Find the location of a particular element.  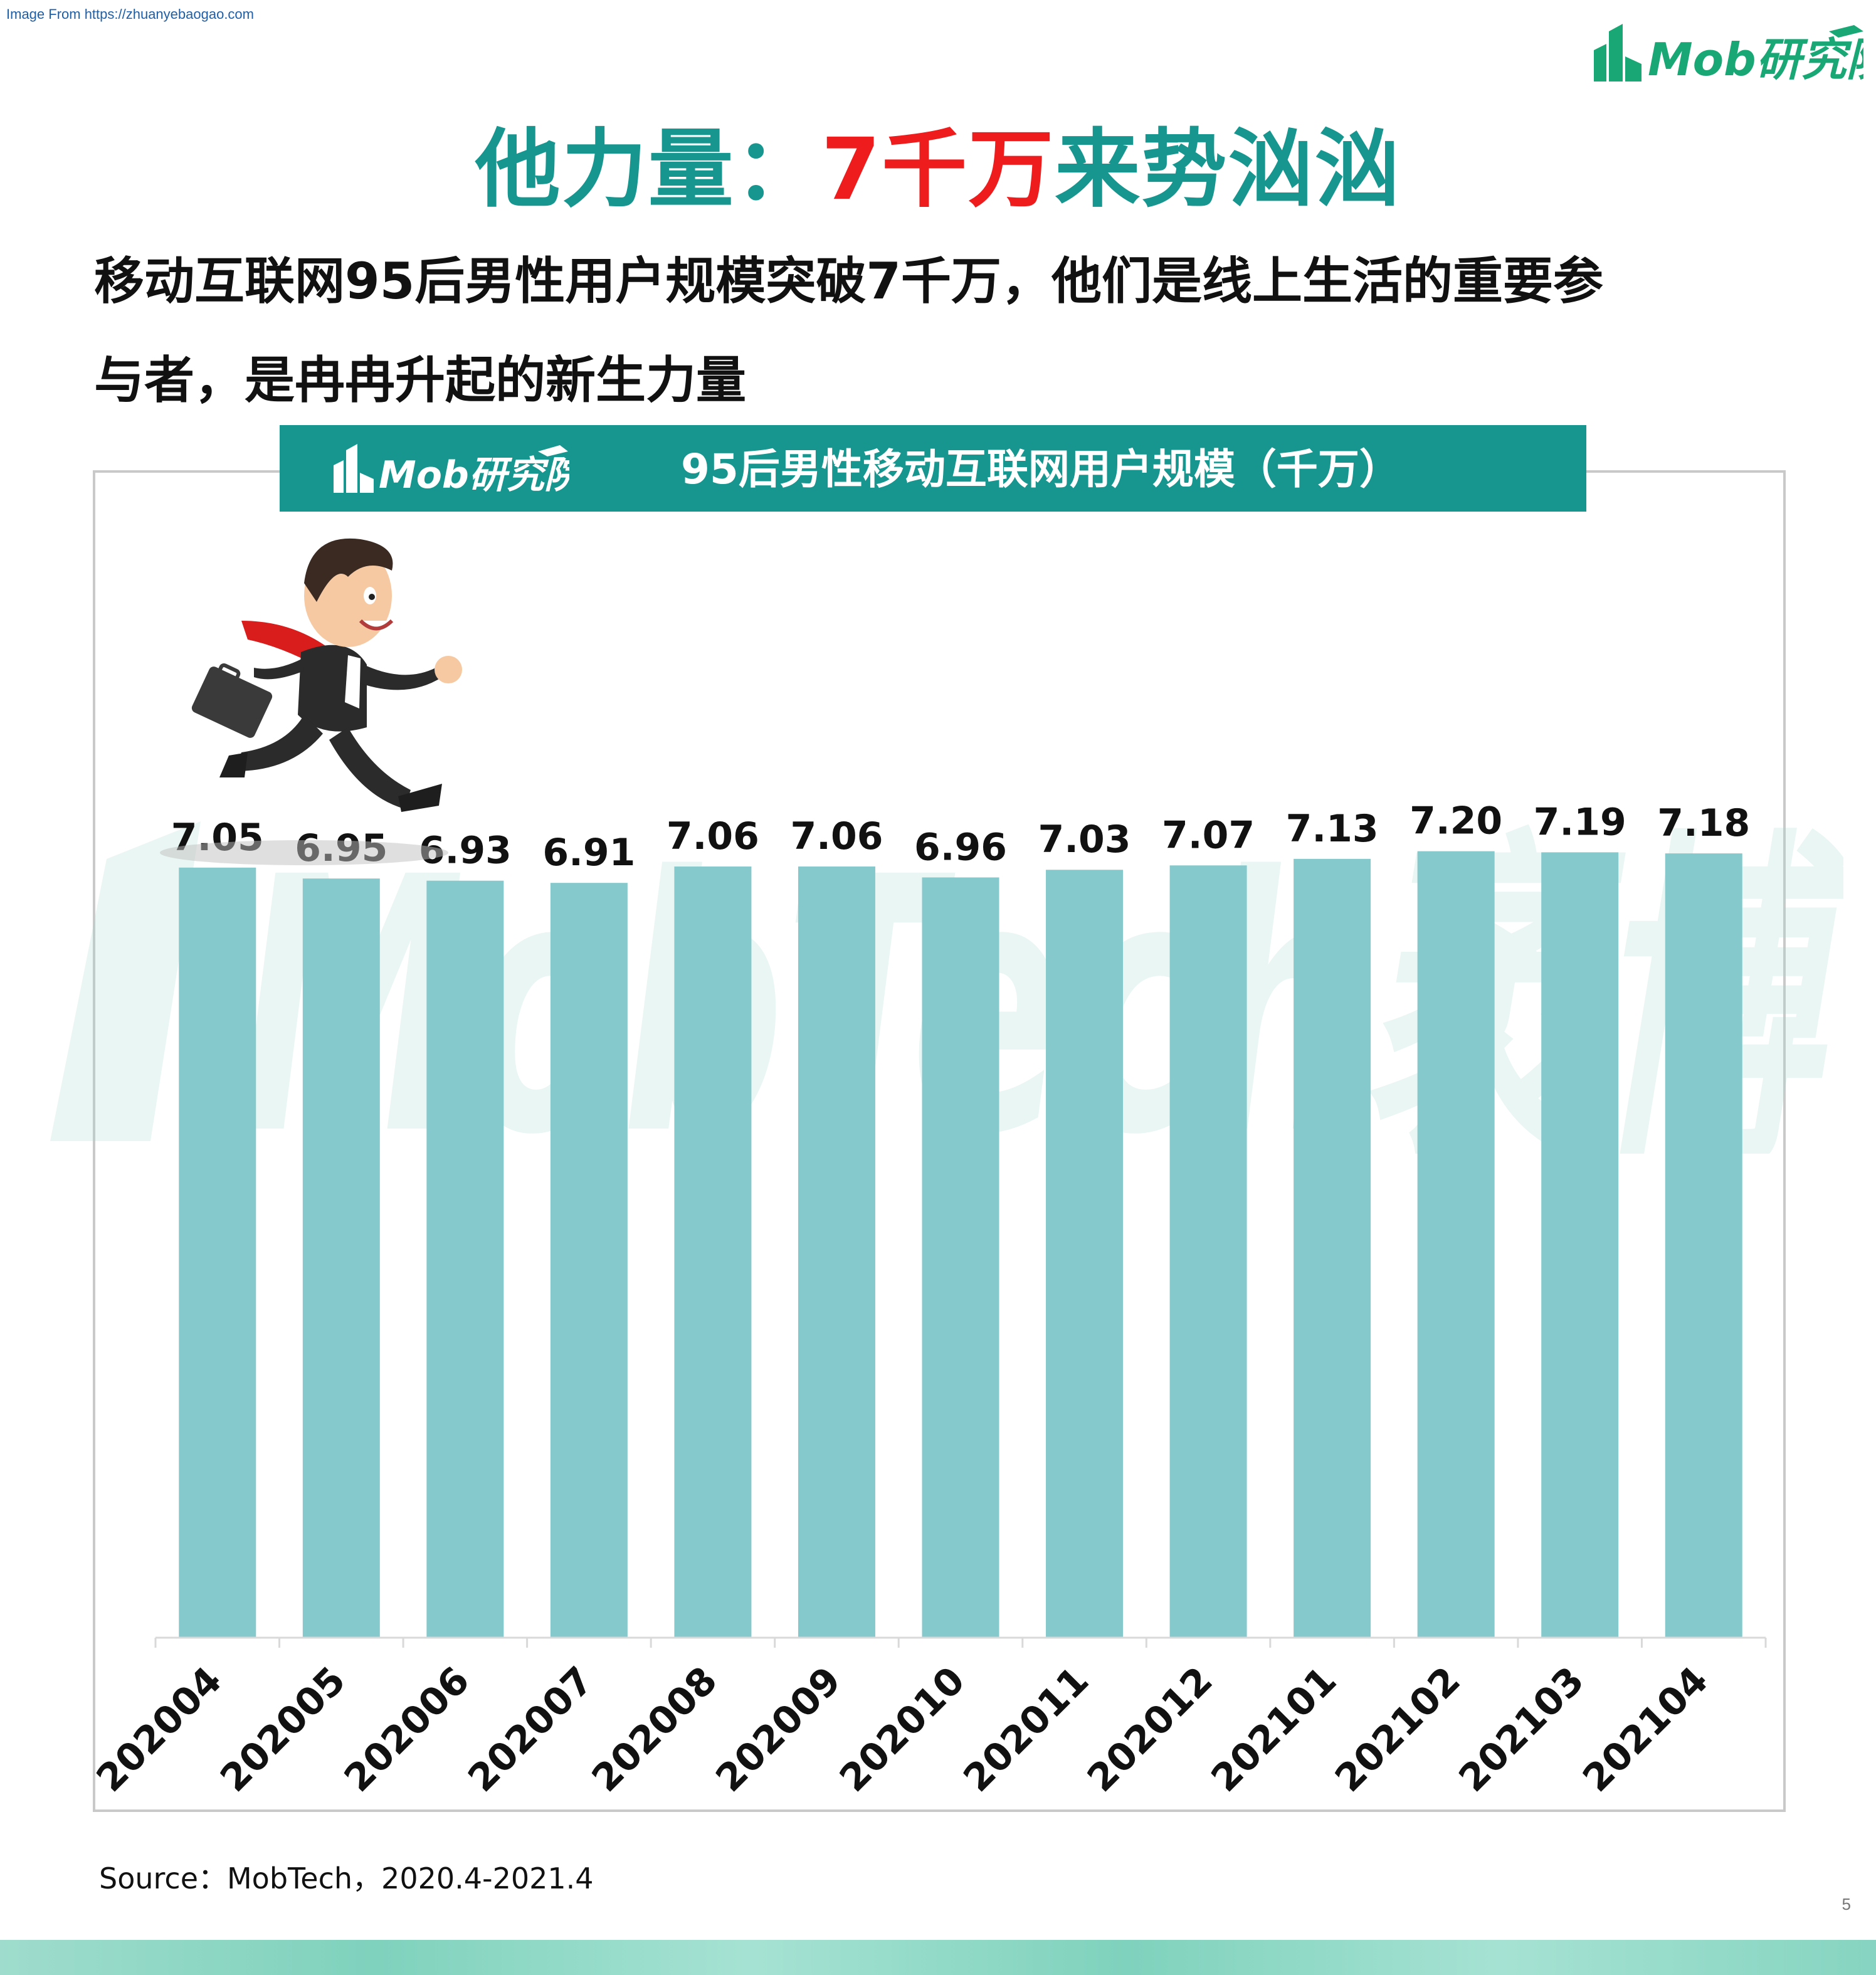

x-tick-label: 202104 is located at coordinates (1645, 1729).